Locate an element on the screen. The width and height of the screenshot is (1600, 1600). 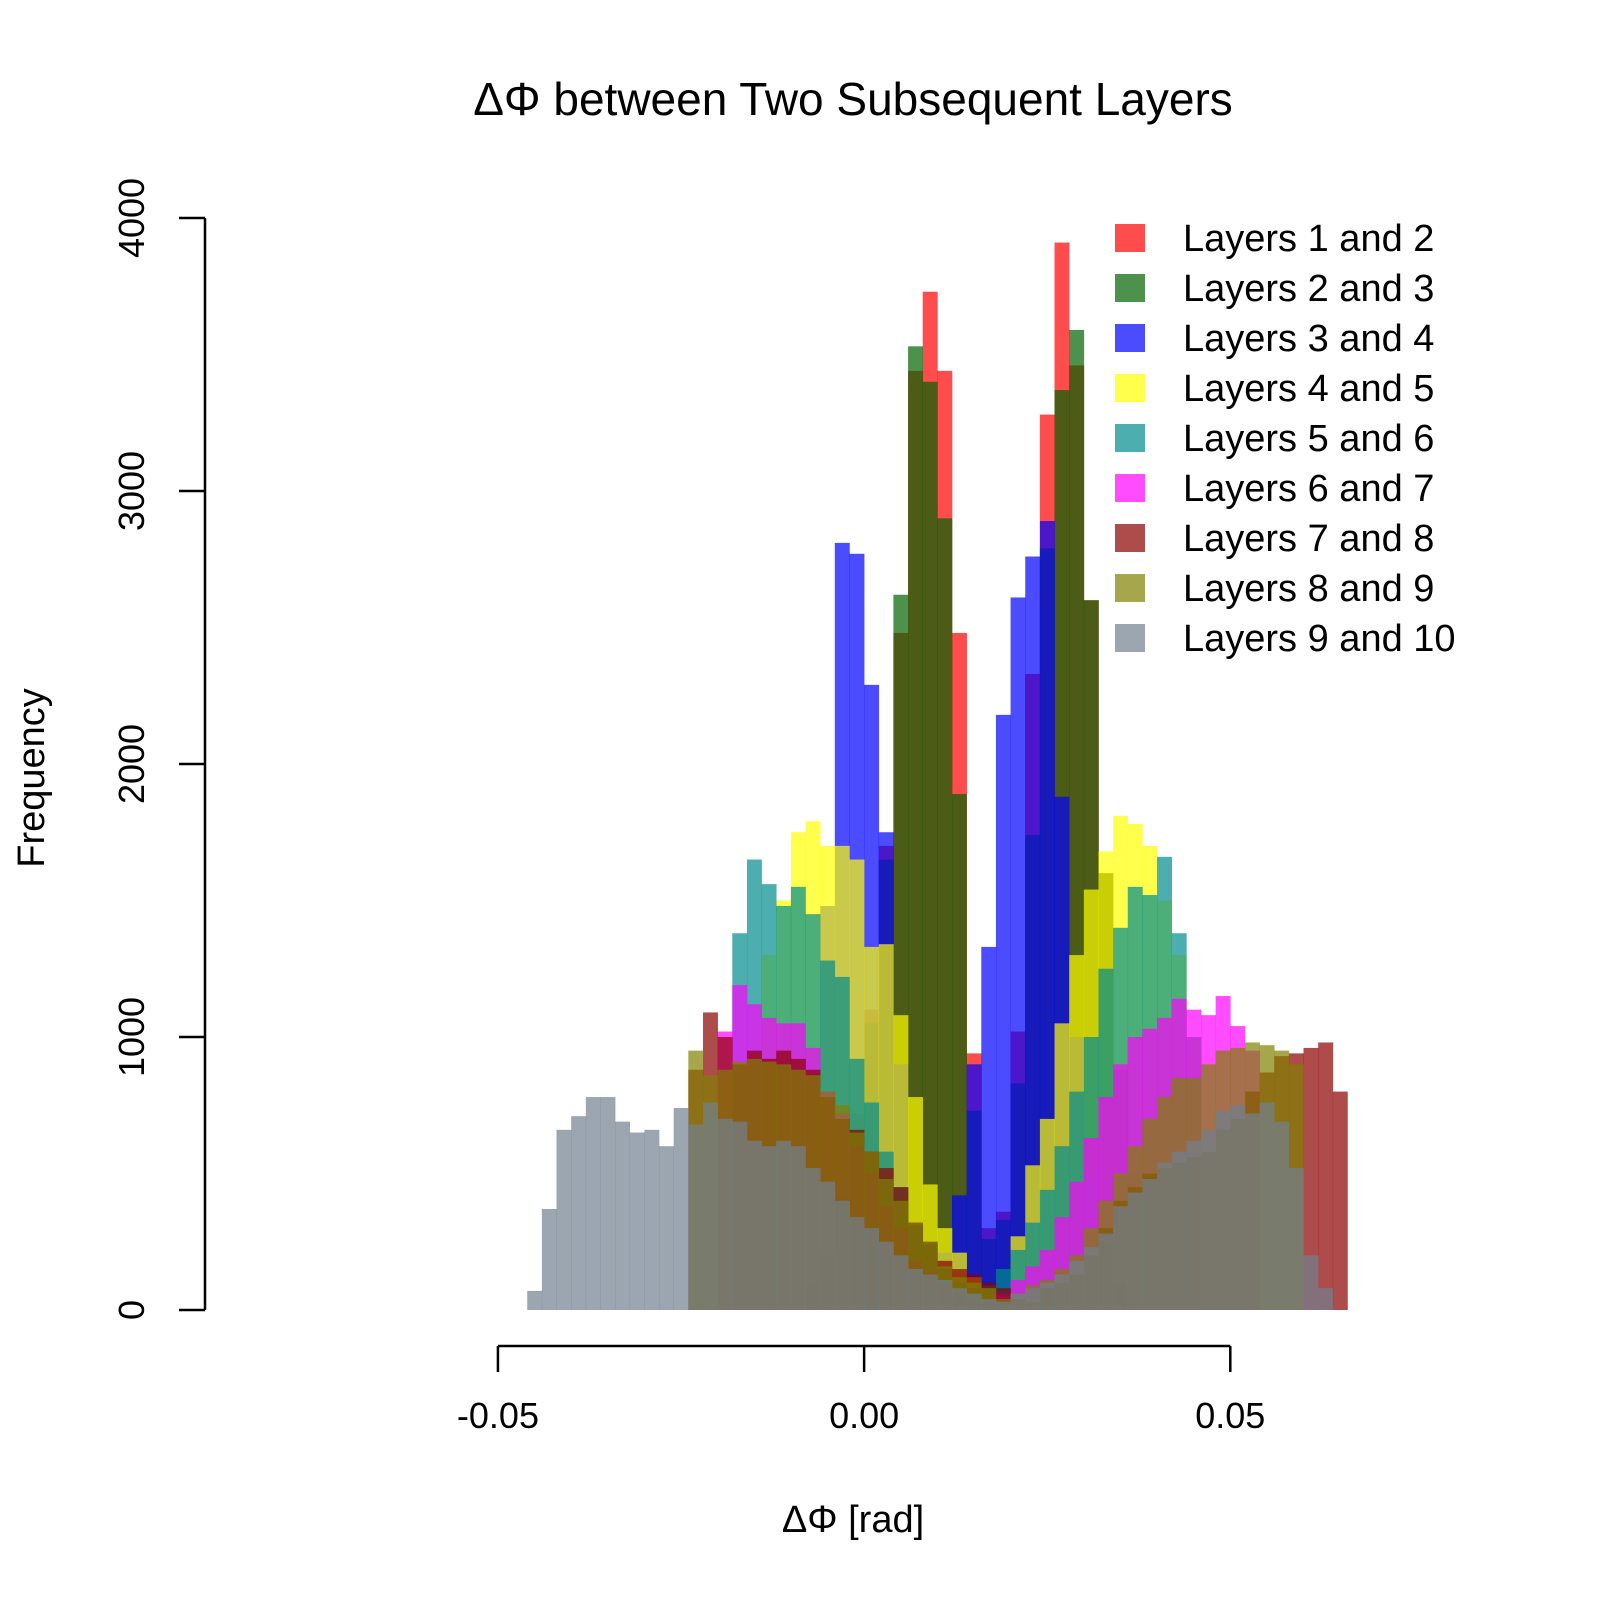
x-tick-label: 0.00 is located at coordinates (864, 1415).